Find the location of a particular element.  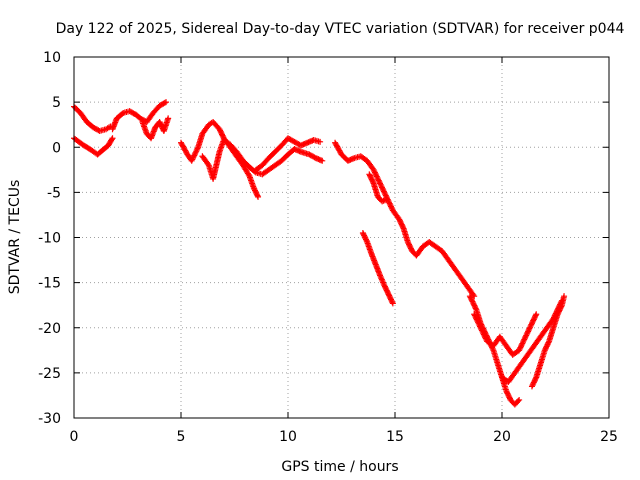

series-afternoon-b is located at coordinates (377, 268).